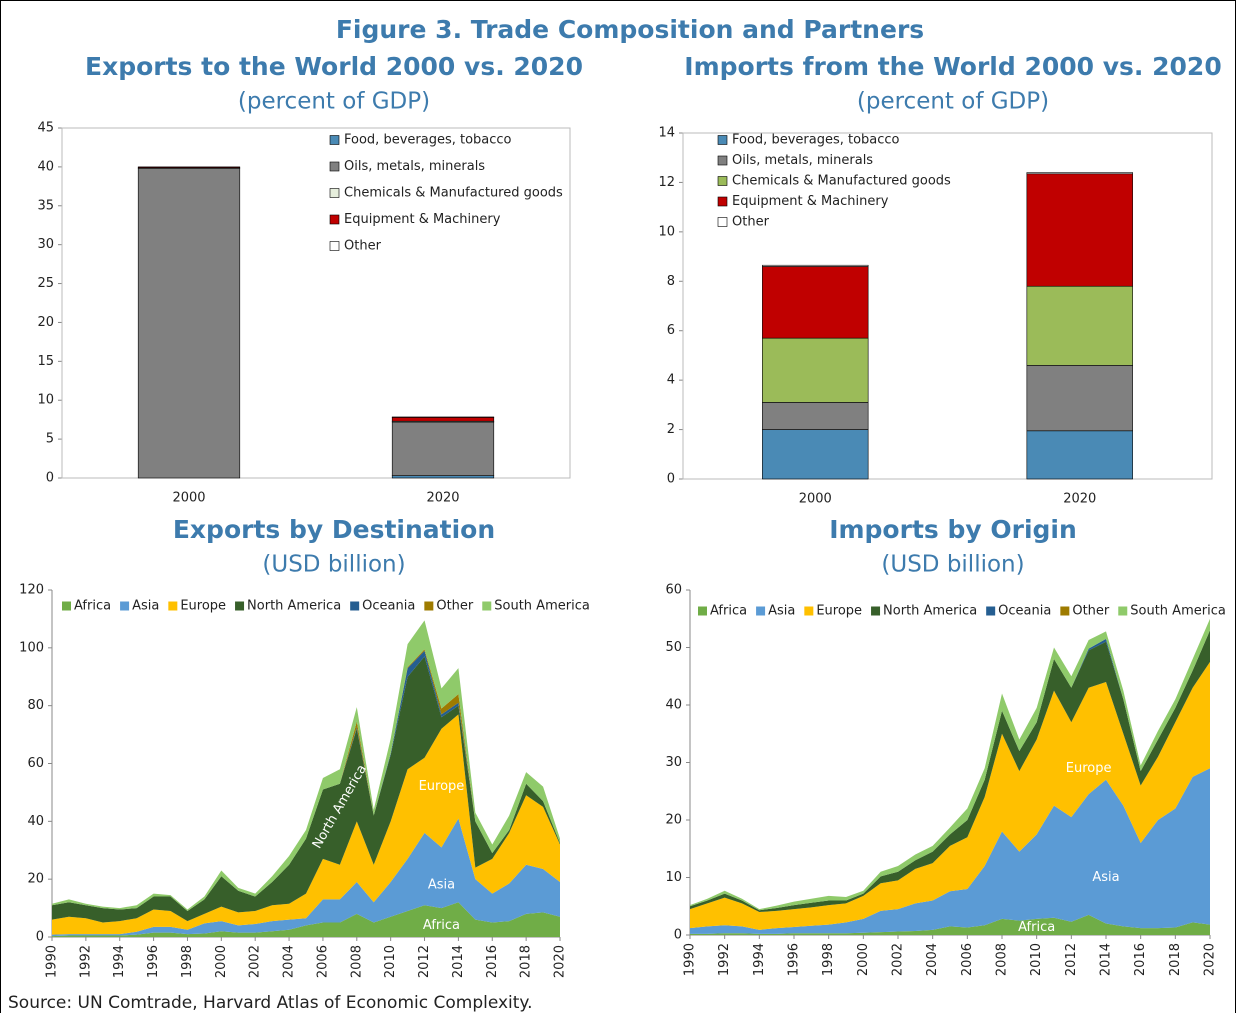  What do you see at coordinates (671, 429) in the screenshot?
I see `y-tick-label: 2` at bounding box center [671, 429].